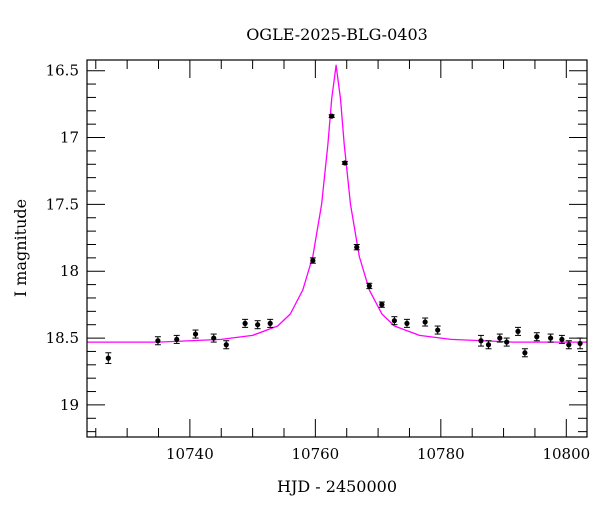 Image resolution: width=600 pixels, height=512 pixels. I want to click on chart-title: OGLE-2025-BLG-0403, so click(337, 34).